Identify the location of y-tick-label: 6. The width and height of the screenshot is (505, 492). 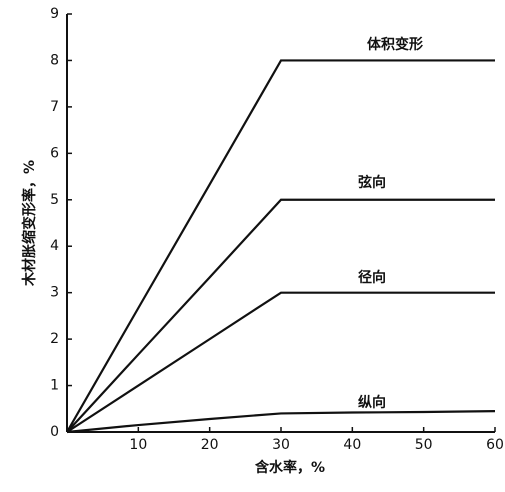
(54, 153).